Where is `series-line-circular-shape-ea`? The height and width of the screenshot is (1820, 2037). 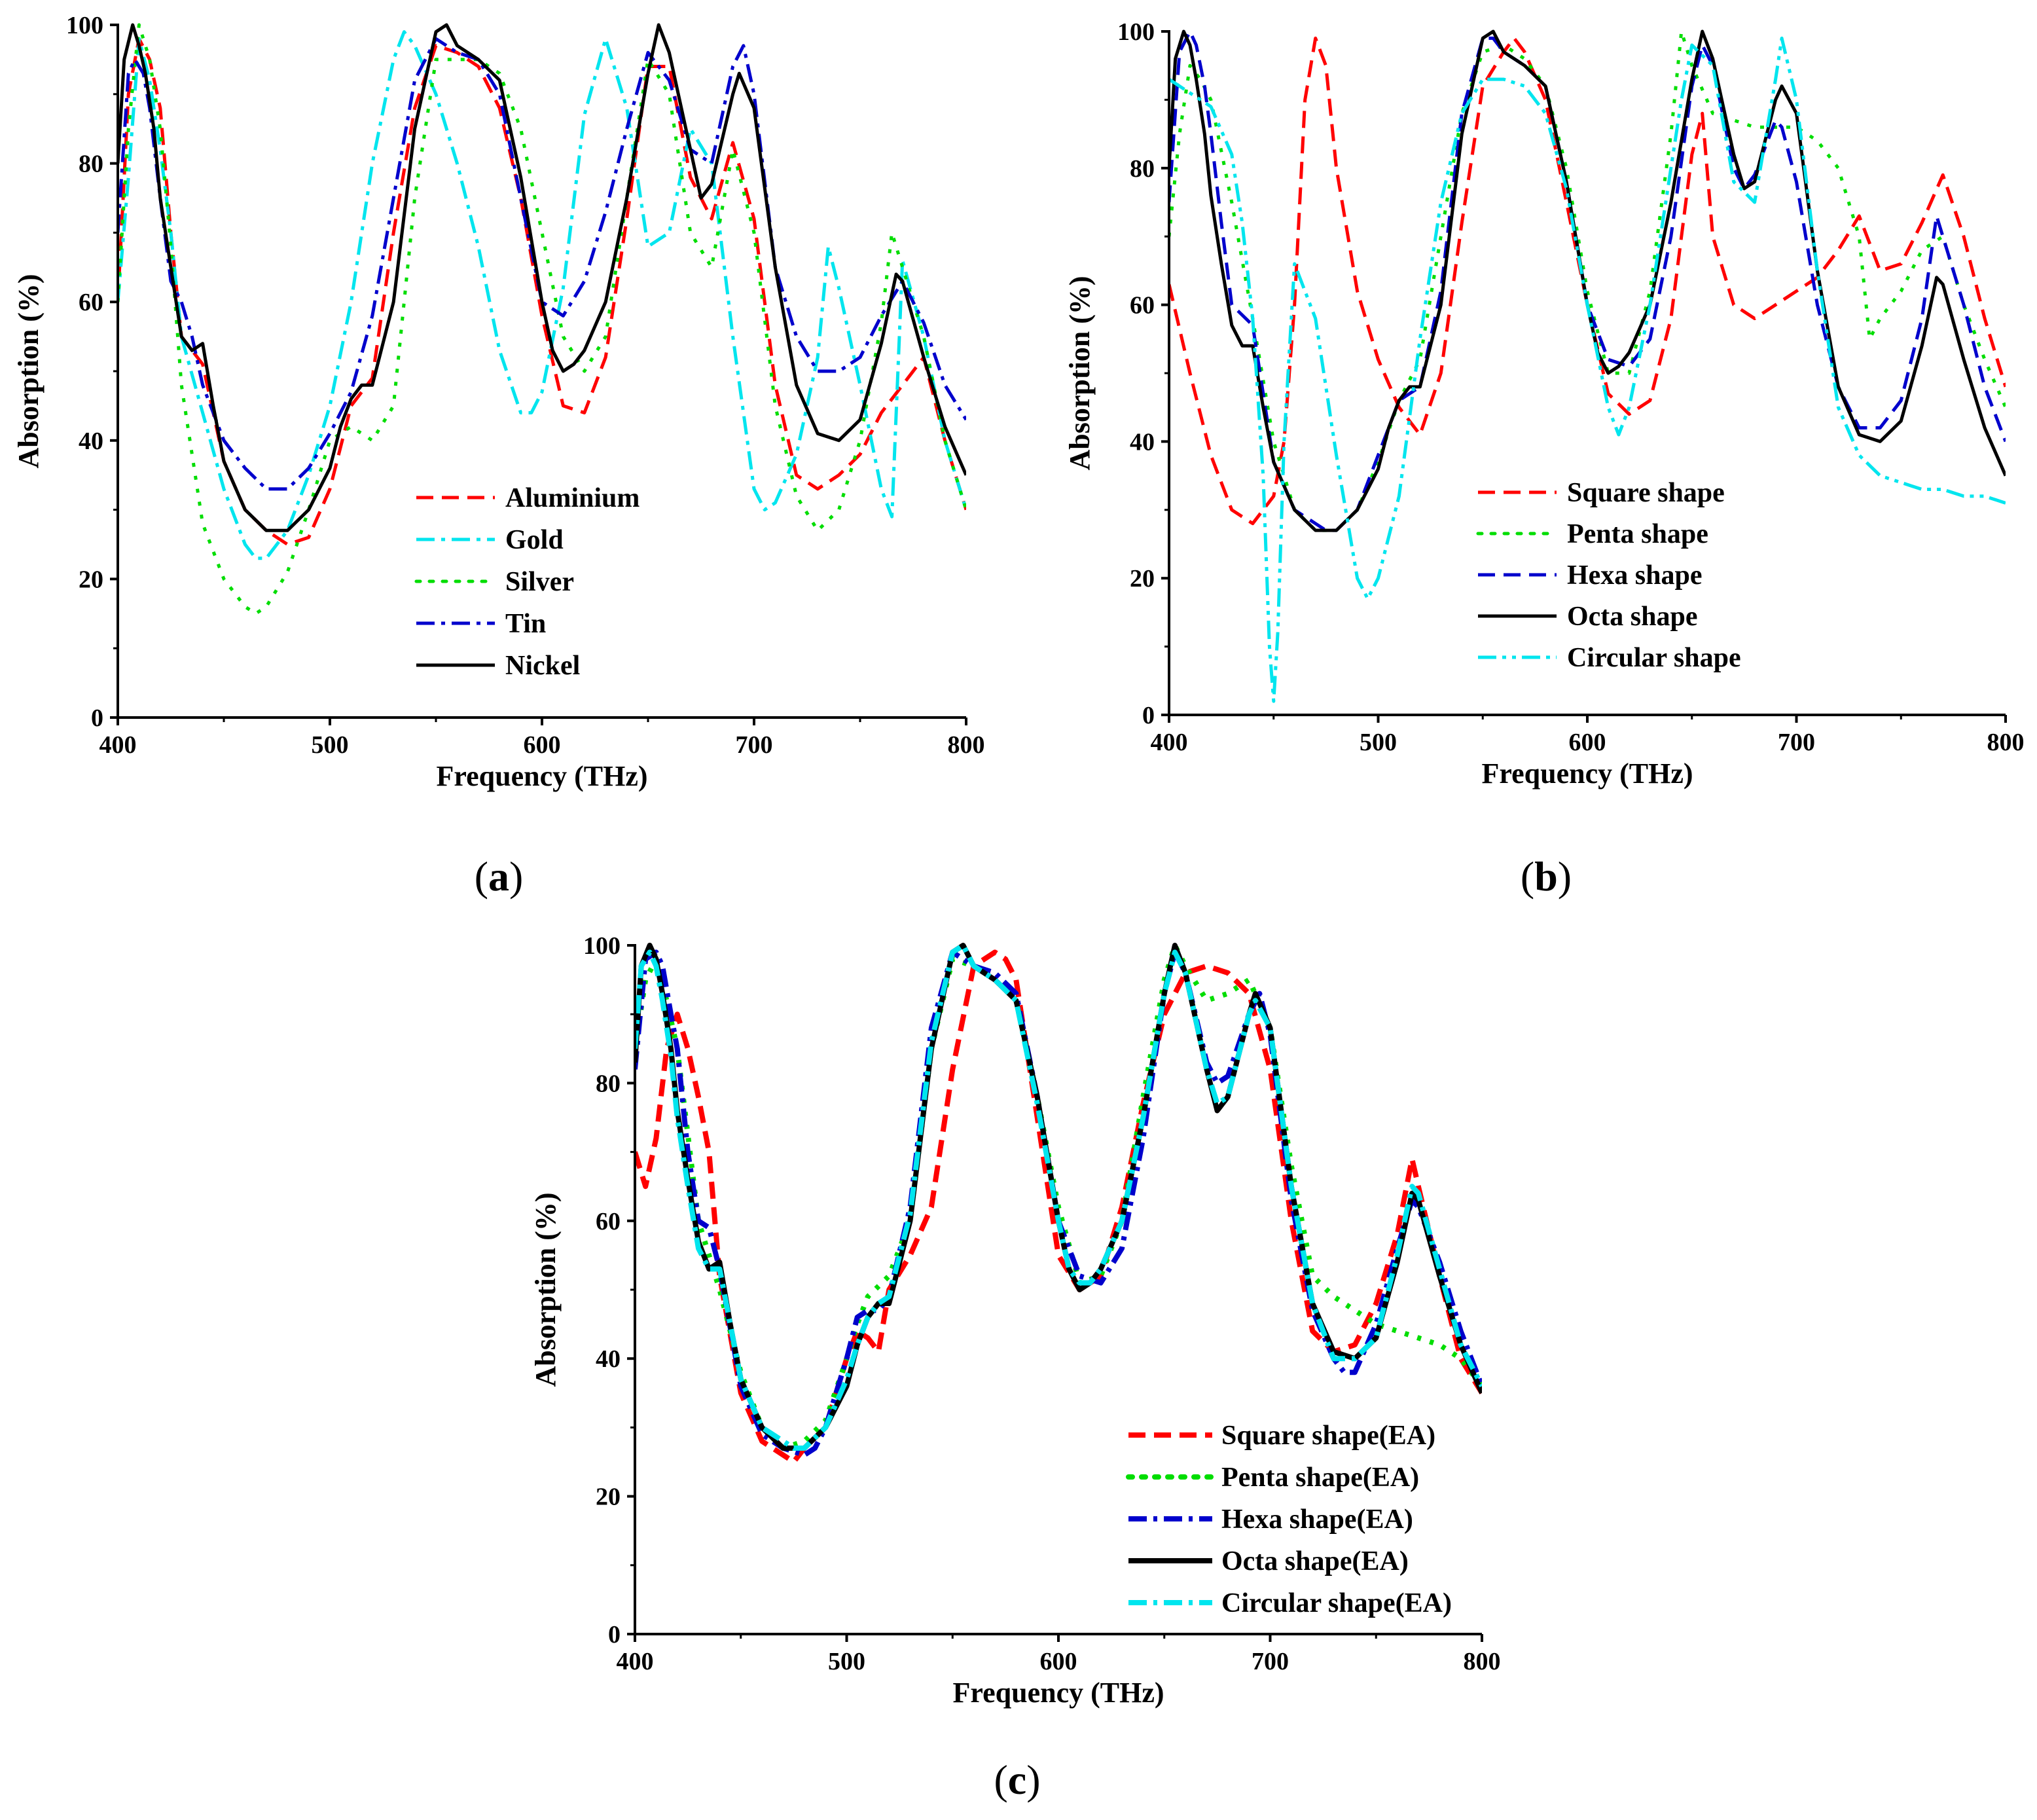
series-line-circular-shape-ea is located at coordinates (1058, 1197).